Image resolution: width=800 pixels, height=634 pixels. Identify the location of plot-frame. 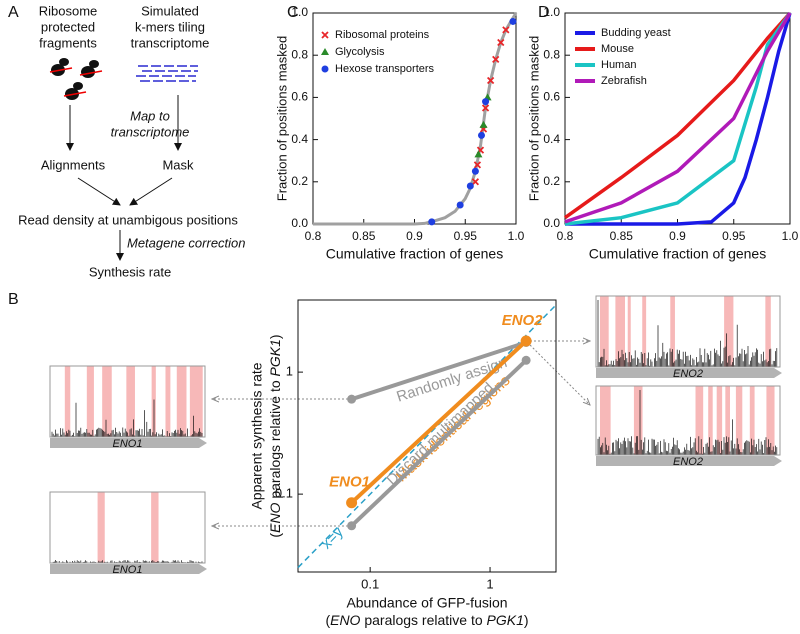
(427, 436).